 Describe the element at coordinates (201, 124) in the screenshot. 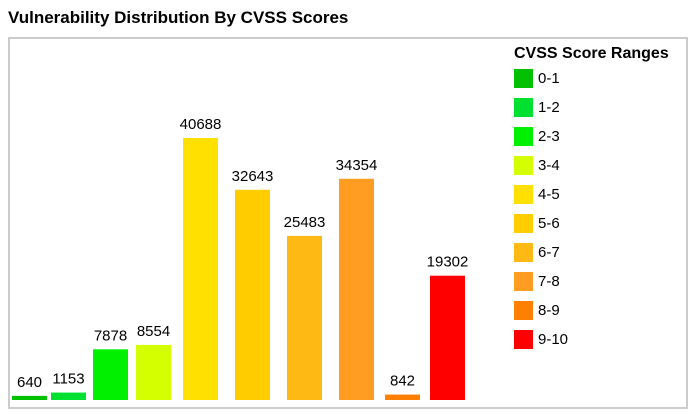

I see `data-label-4-5: 40688` at that location.